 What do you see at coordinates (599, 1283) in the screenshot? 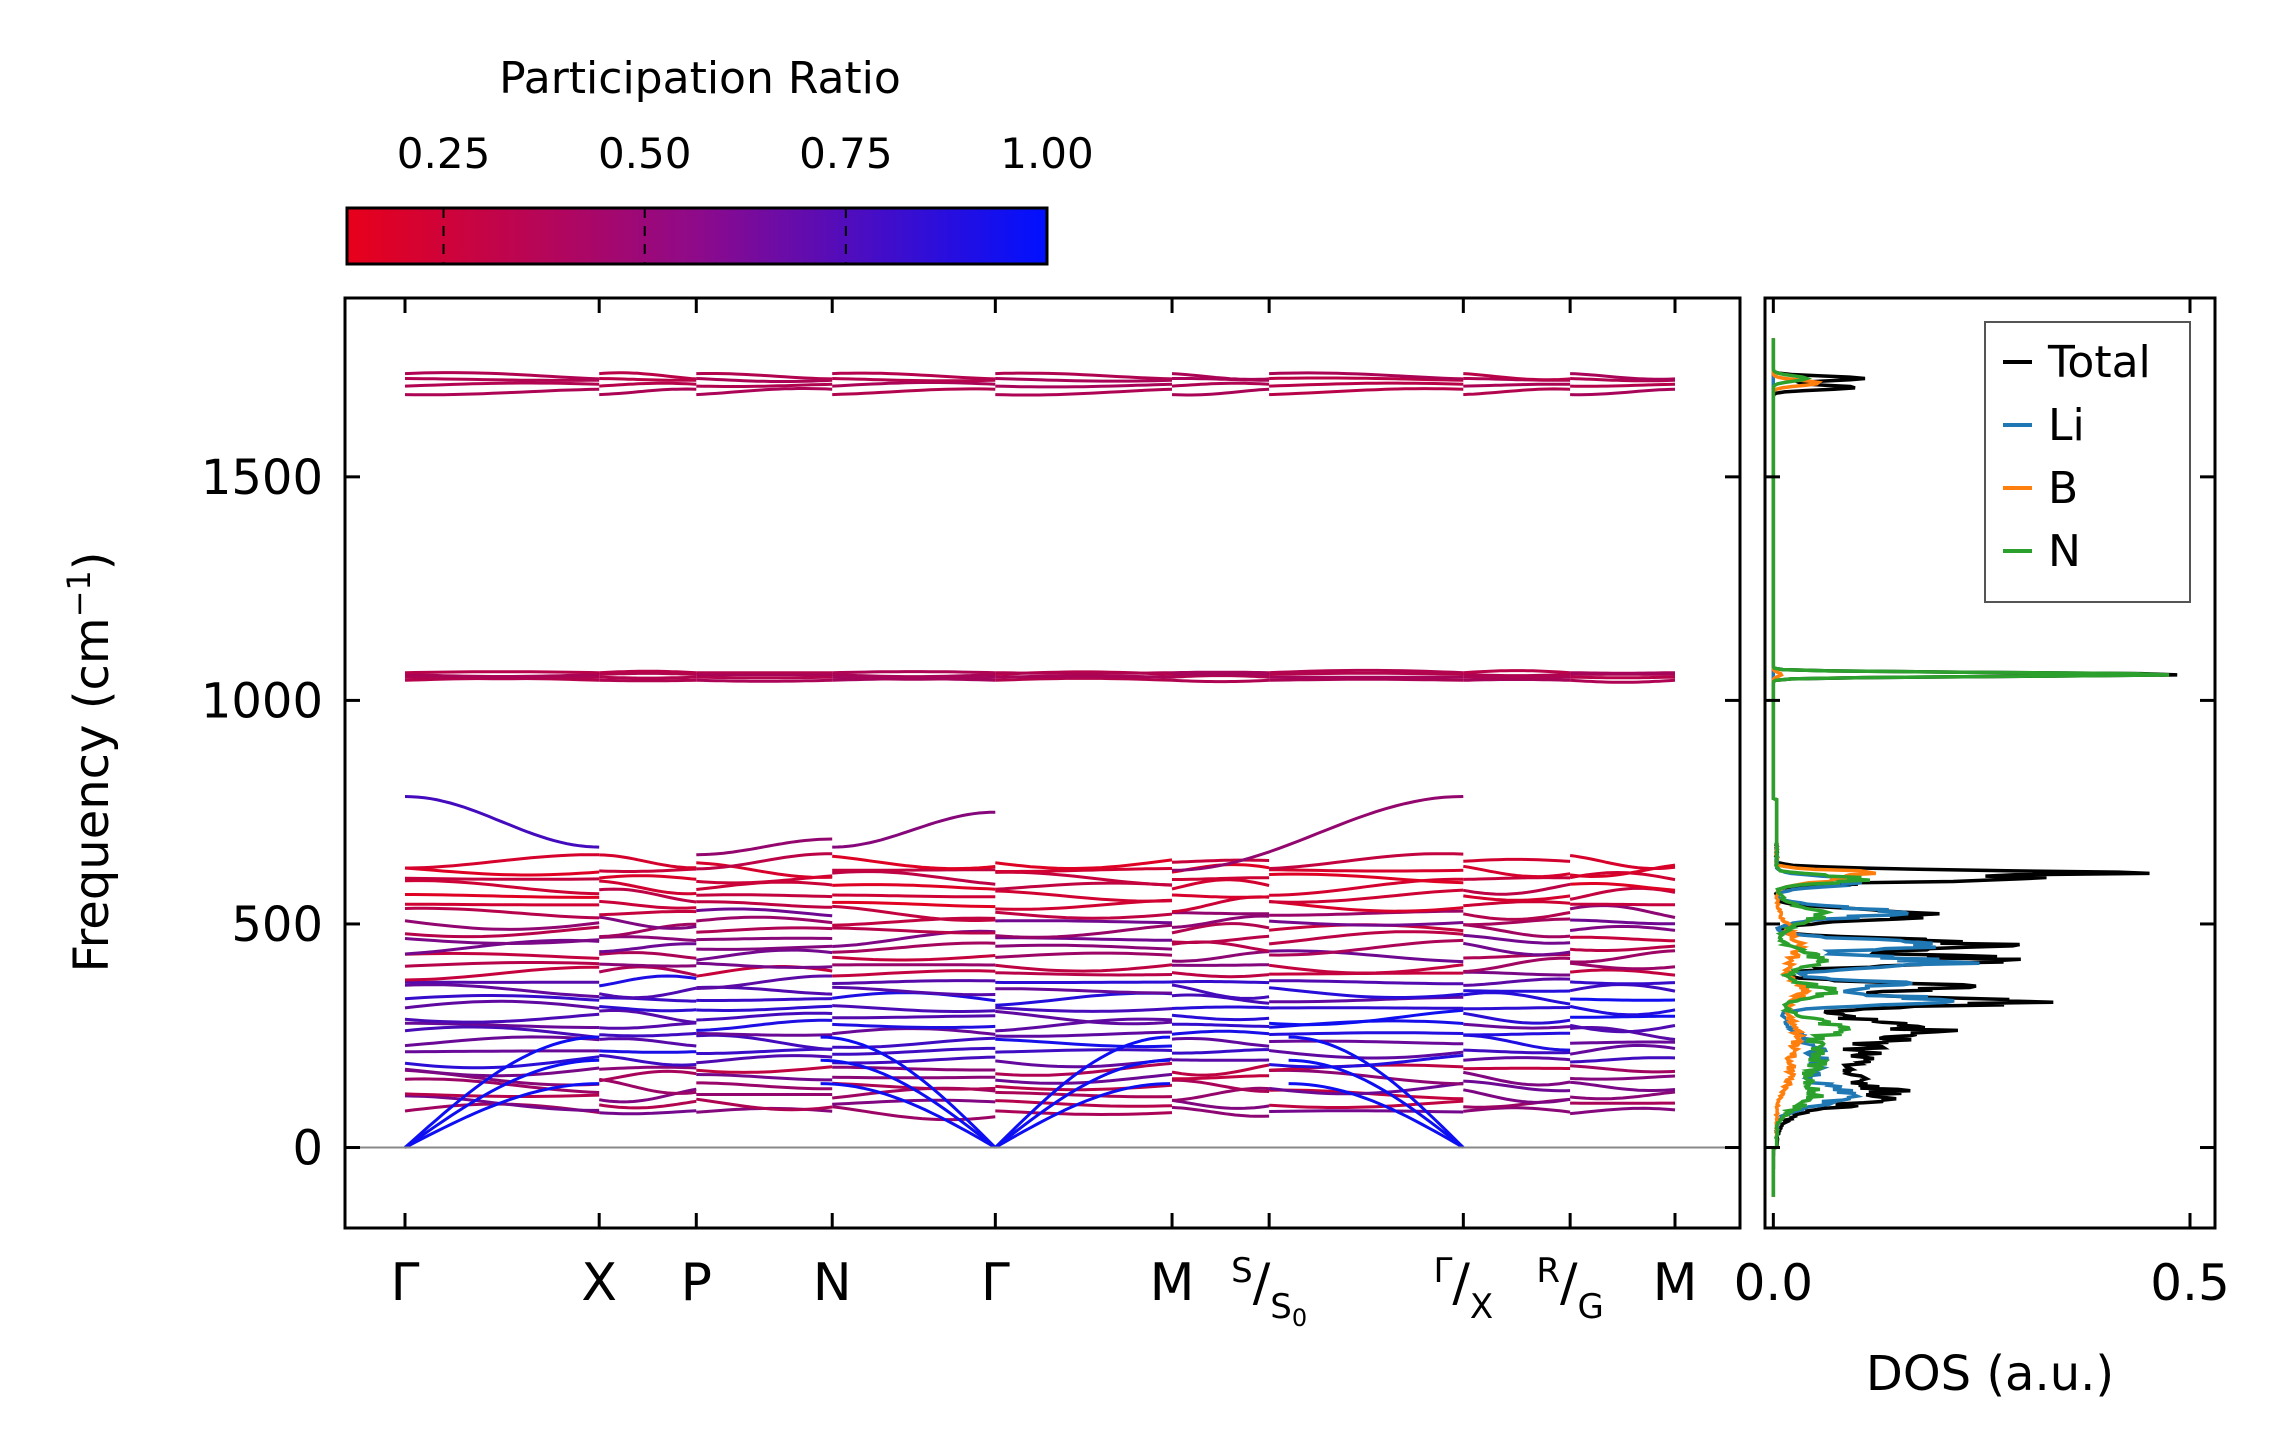
I see `kpoint-label: X` at bounding box center [599, 1283].